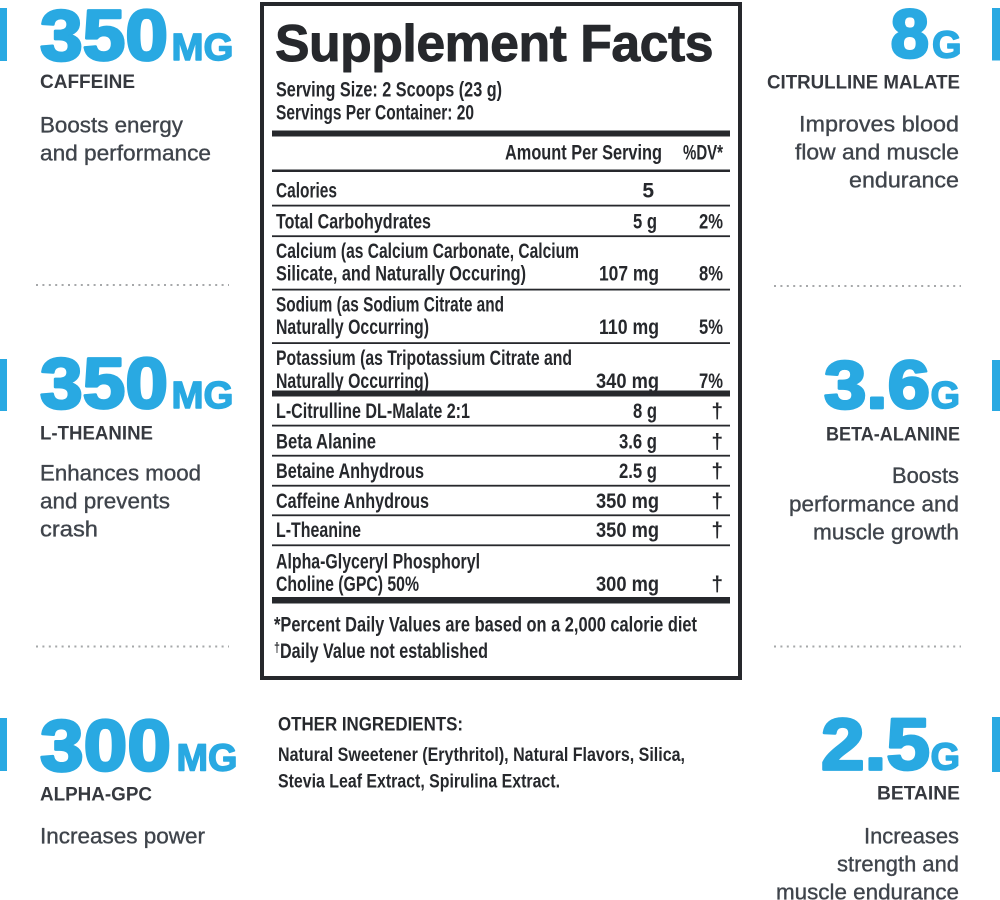 The width and height of the screenshot is (1000, 900). What do you see at coordinates (711, 274) in the screenshot?
I see `svg-text: 8%` at bounding box center [711, 274].